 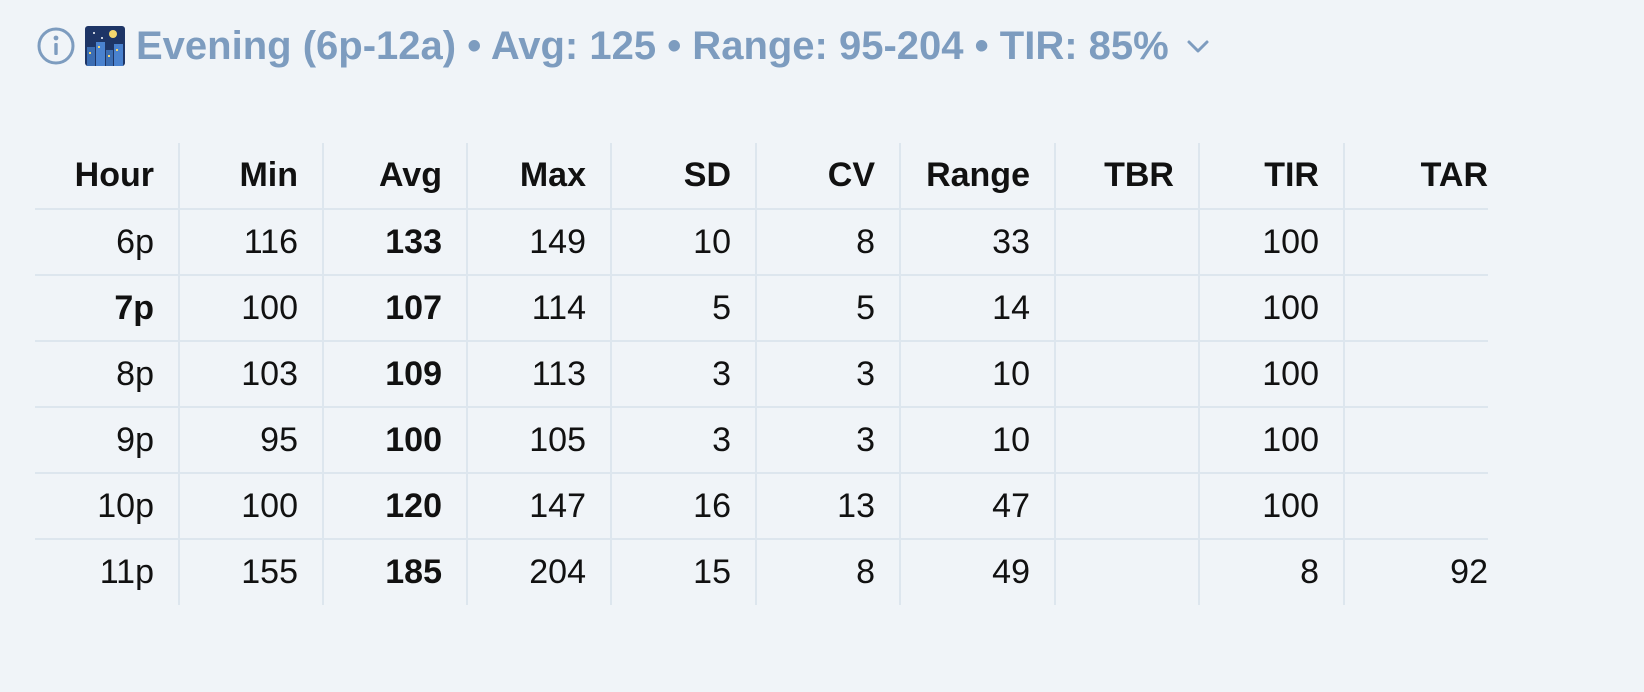 I want to click on column-header: CV, so click(x=827, y=176).